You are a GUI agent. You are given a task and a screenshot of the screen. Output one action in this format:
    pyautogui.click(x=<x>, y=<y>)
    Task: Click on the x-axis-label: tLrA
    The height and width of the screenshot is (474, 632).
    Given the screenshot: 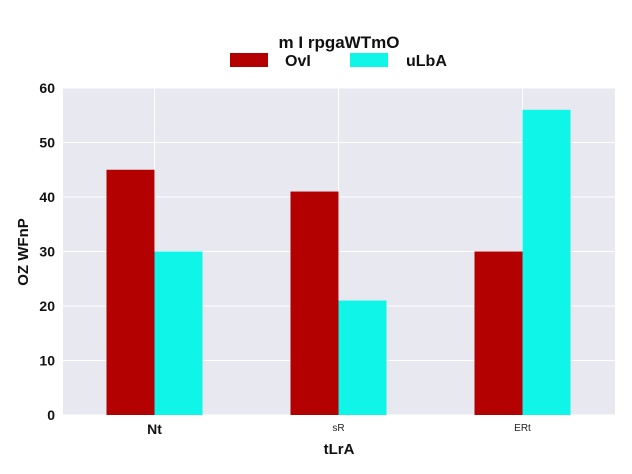 What is the action you would take?
    pyautogui.click(x=339, y=449)
    